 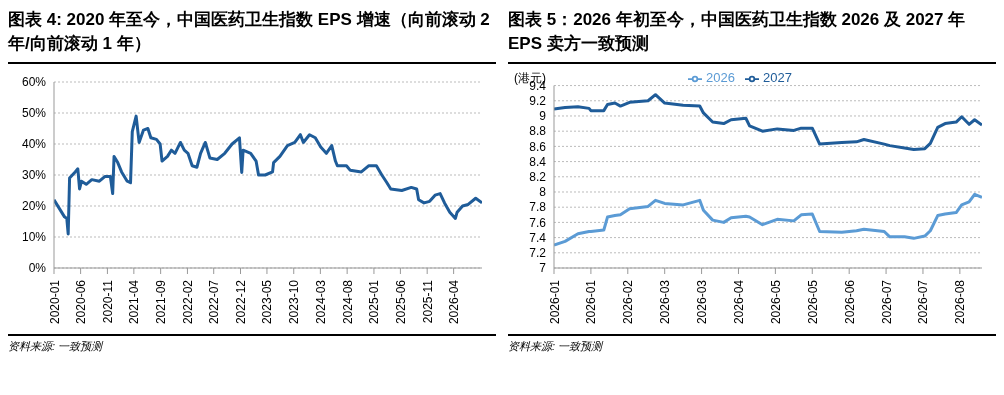 What do you see at coordinates (134, 302) in the screenshot?
I see `x-tick-label: 2021-04` at bounding box center [134, 302].